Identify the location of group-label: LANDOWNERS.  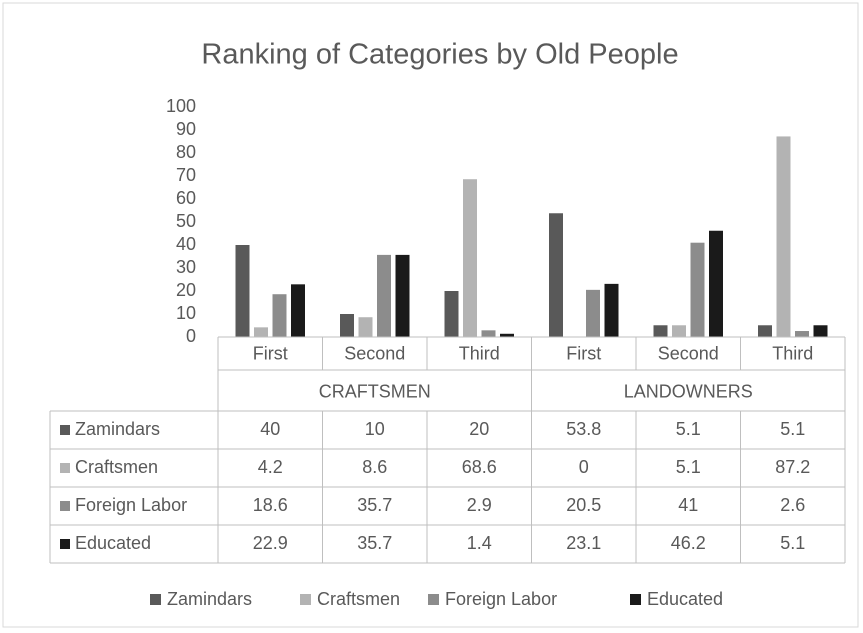
(688, 391).